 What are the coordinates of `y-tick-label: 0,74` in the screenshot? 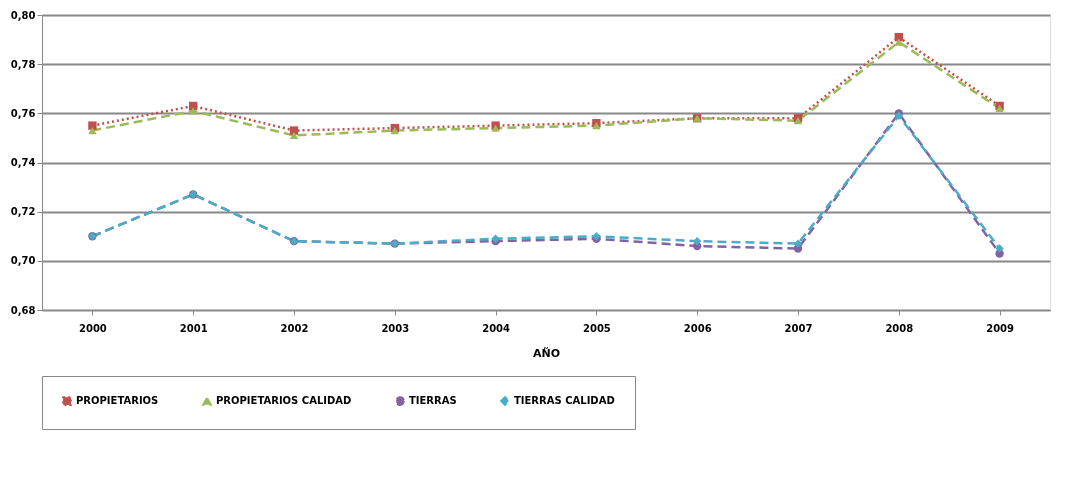 It's located at (23, 162).